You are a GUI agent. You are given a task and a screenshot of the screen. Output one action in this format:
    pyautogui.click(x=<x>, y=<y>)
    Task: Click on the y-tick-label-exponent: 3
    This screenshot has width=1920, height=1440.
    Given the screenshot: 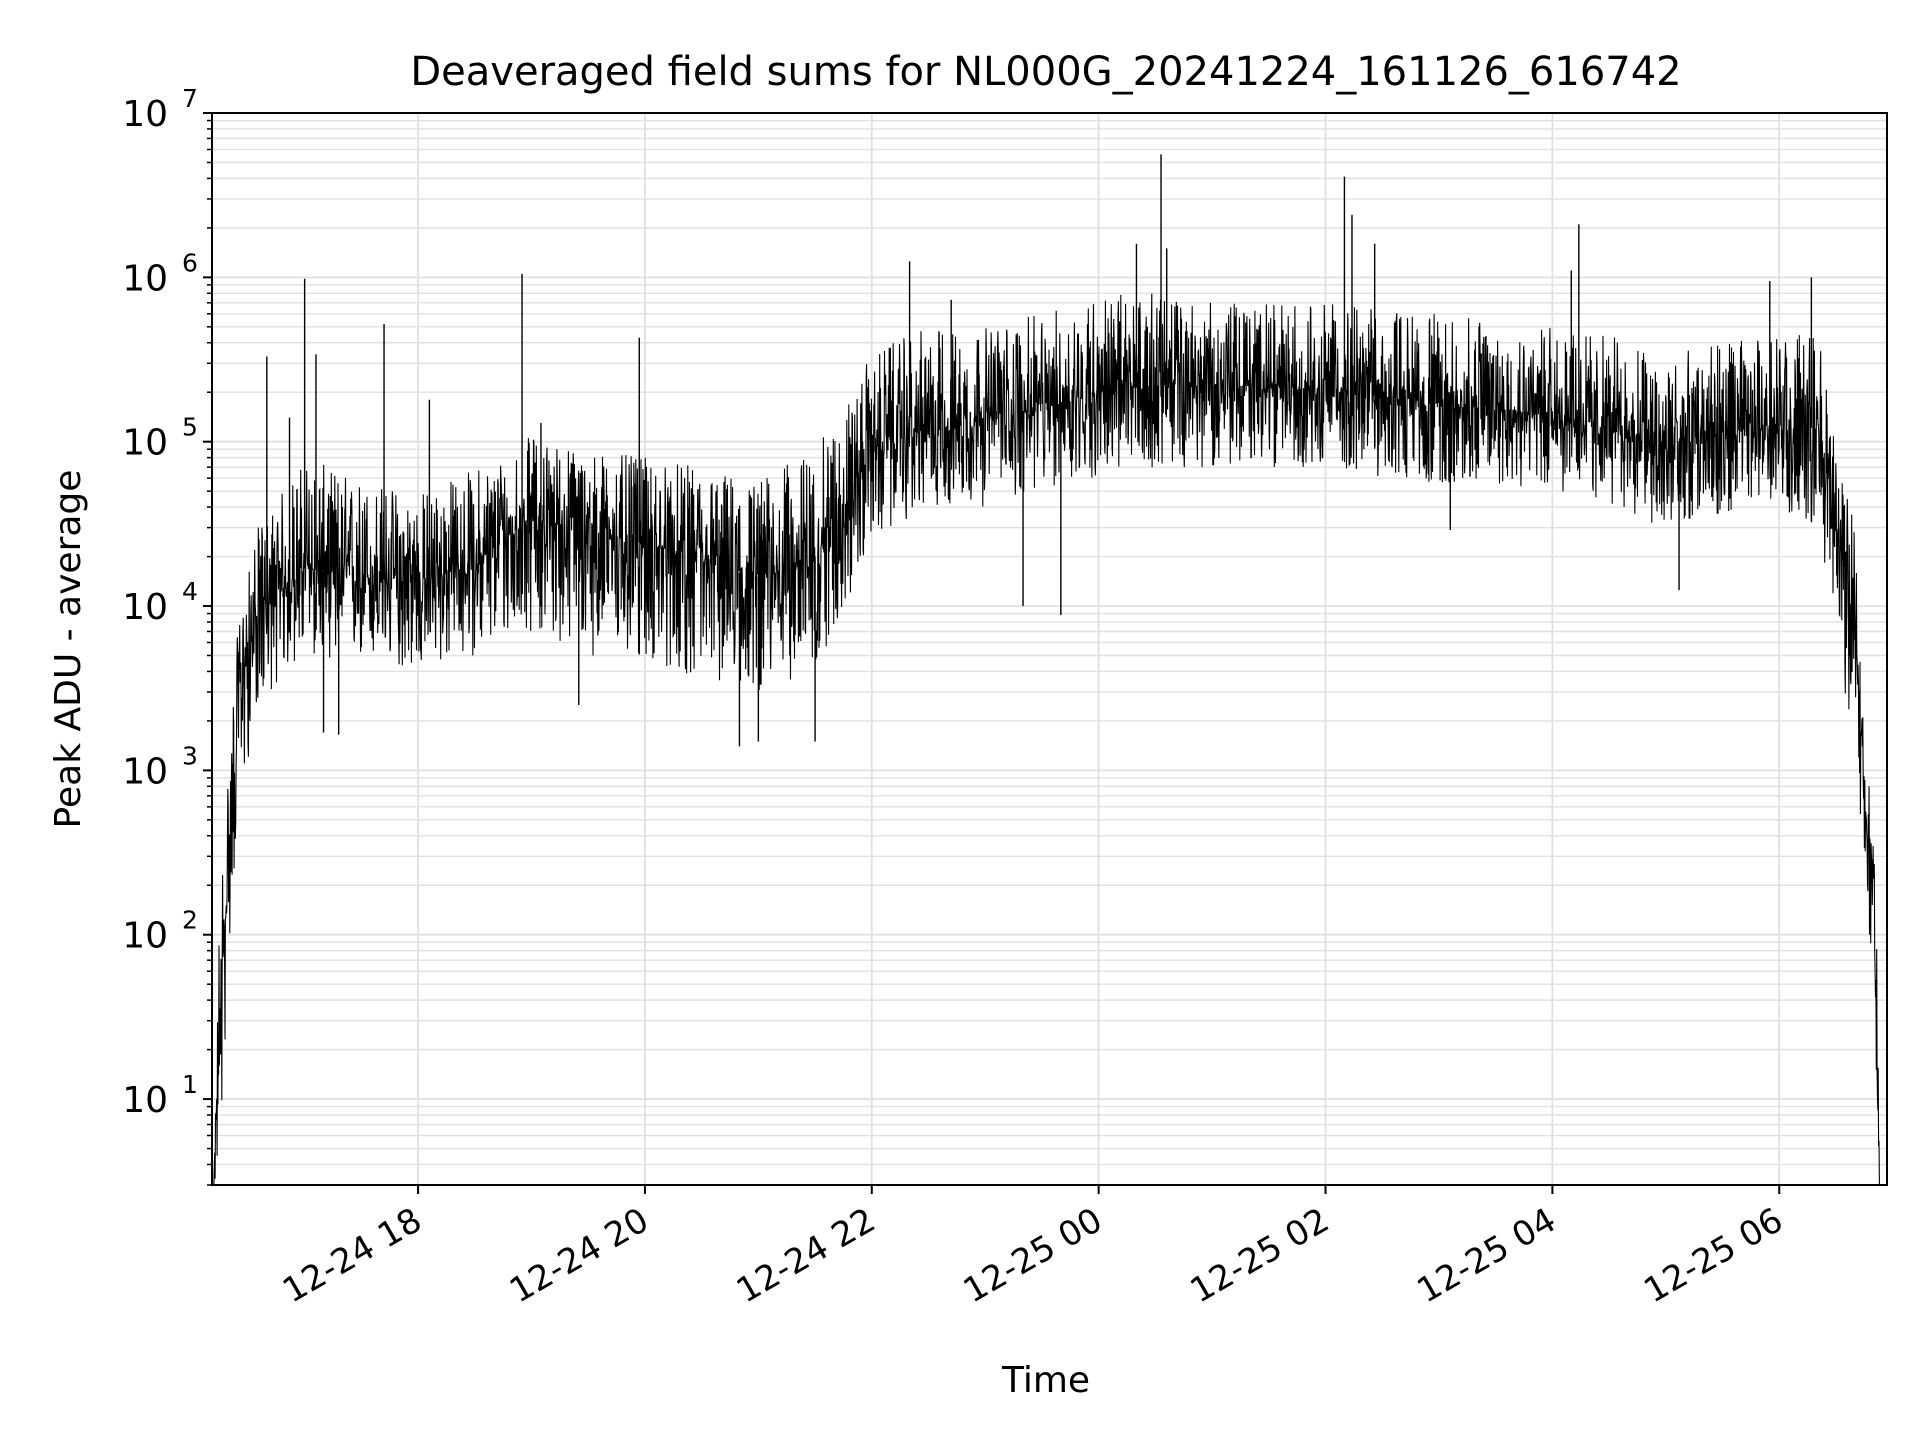 What is the action you would take?
    pyautogui.click(x=190, y=755)
    